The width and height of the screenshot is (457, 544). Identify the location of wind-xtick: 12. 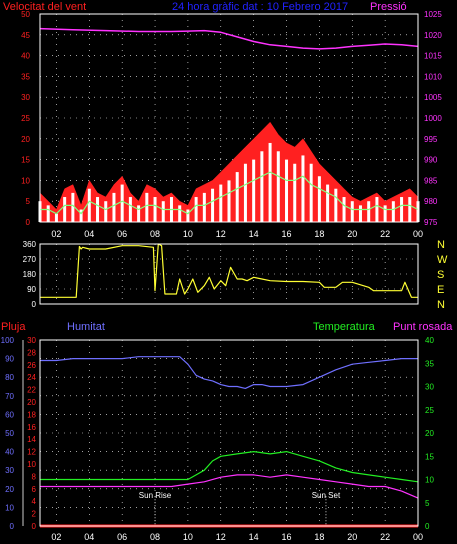
(221, 234).